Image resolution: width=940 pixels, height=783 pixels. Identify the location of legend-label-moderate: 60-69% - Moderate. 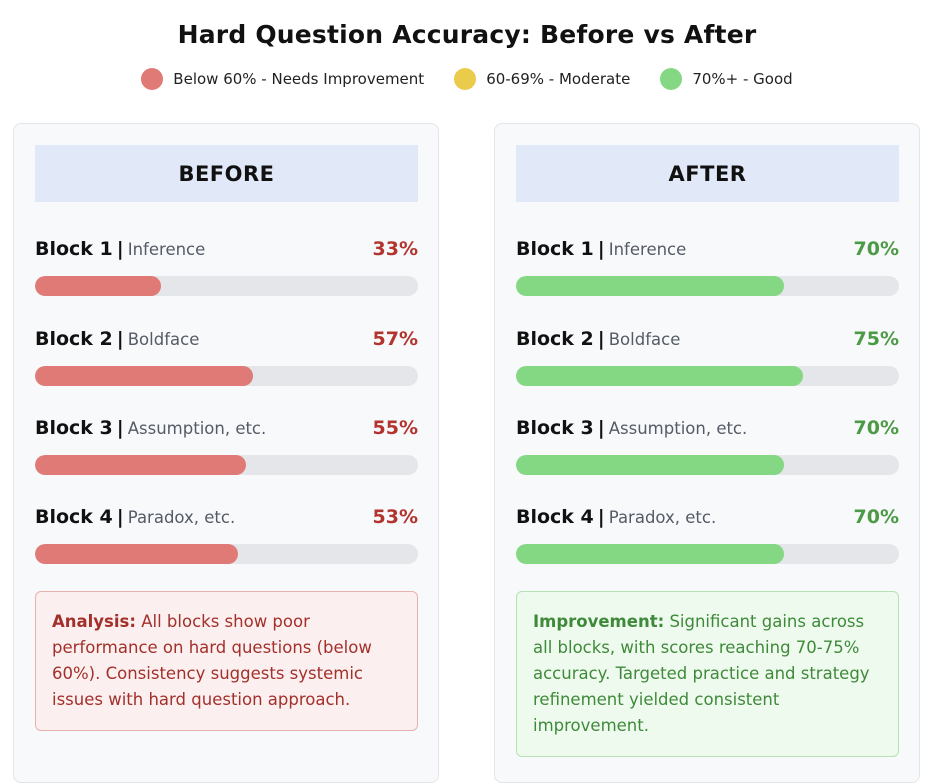
(558, 79).